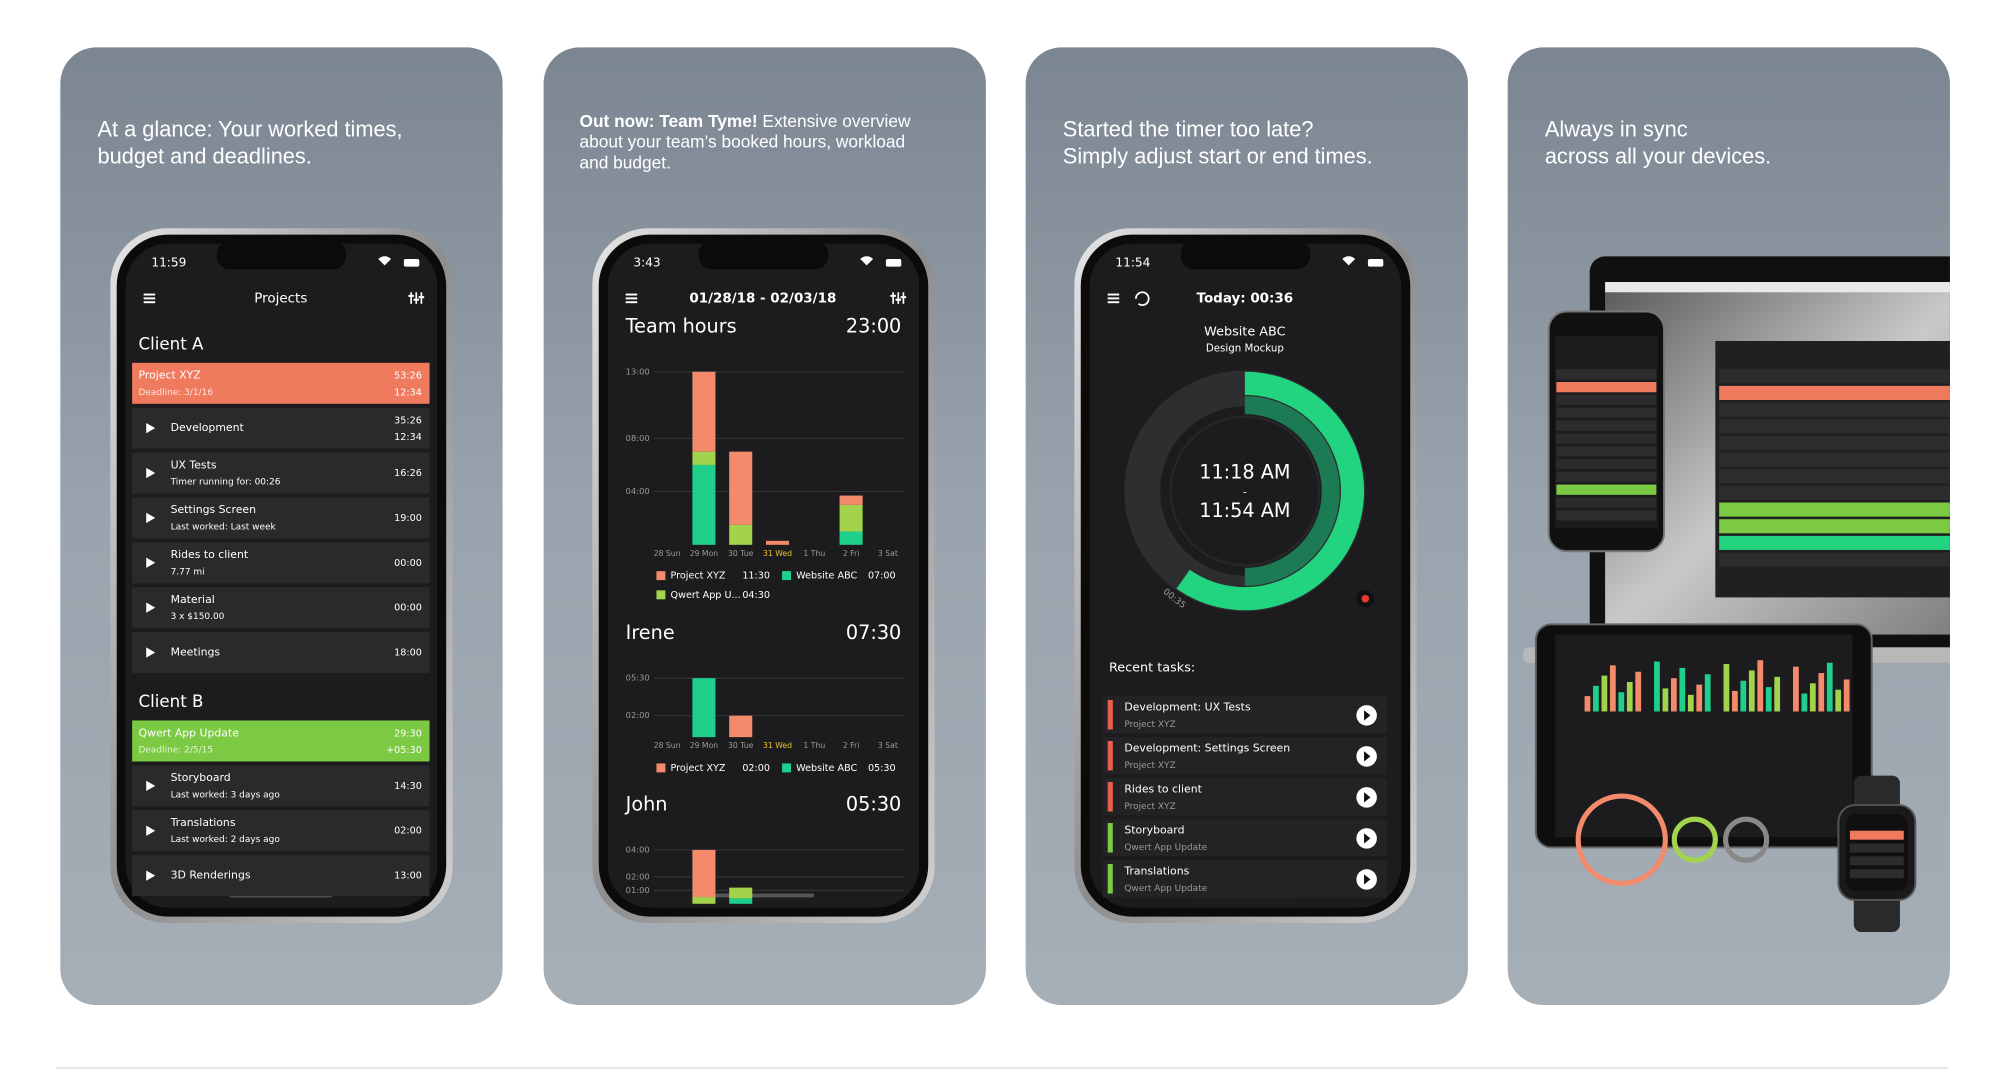 The image size is (2000, 1088). Describe the element at coordinates (1292, 491) in the screenshot. I see `timer-arc-inner` at that location.